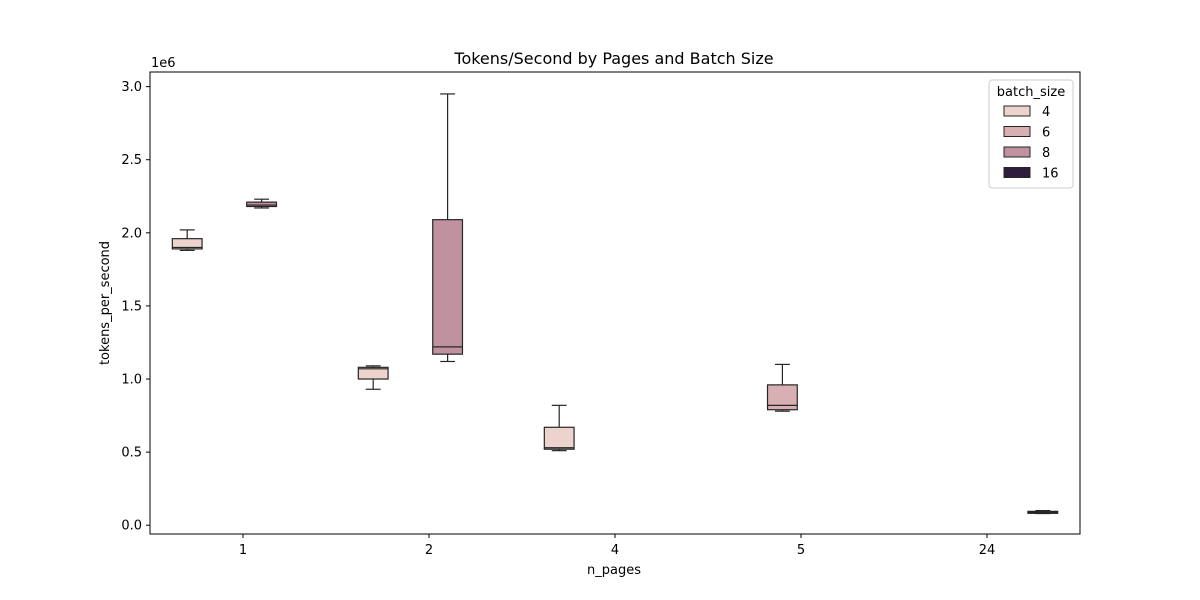 Image resolution: width=1200 pixels, height=600 pixels. What do you see at coordinates (1031, 92) in the screenshot?
I see `legend-title: batch_size` at bounding box center [1031, 92].